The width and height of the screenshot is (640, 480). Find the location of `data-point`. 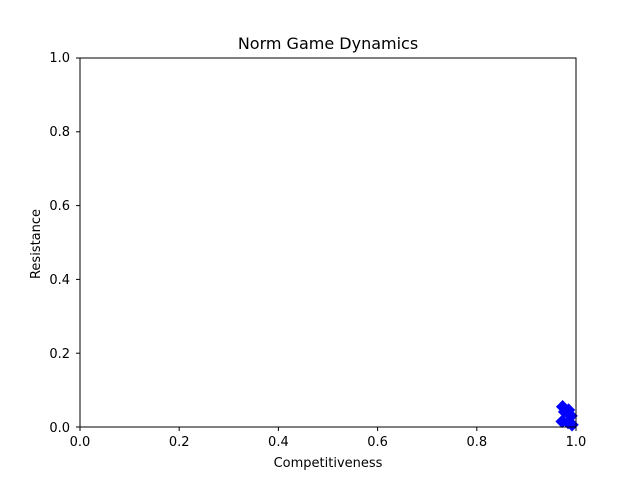

data-point is located at coordinates (571, 416).